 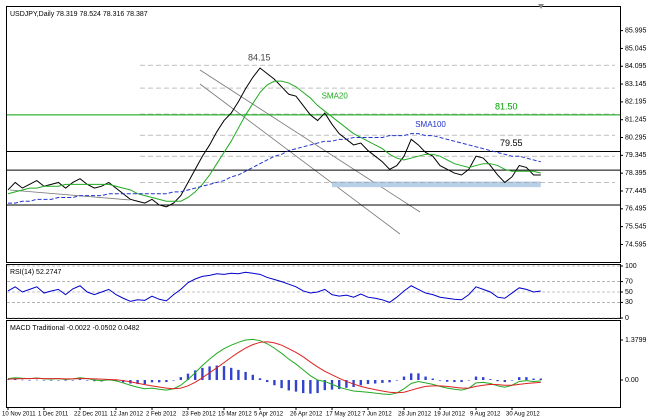 What do you see at coordinates (636, 102) in the screenshot?
I see `y-tick-label: 82.195` at bounding box center [636, 102].